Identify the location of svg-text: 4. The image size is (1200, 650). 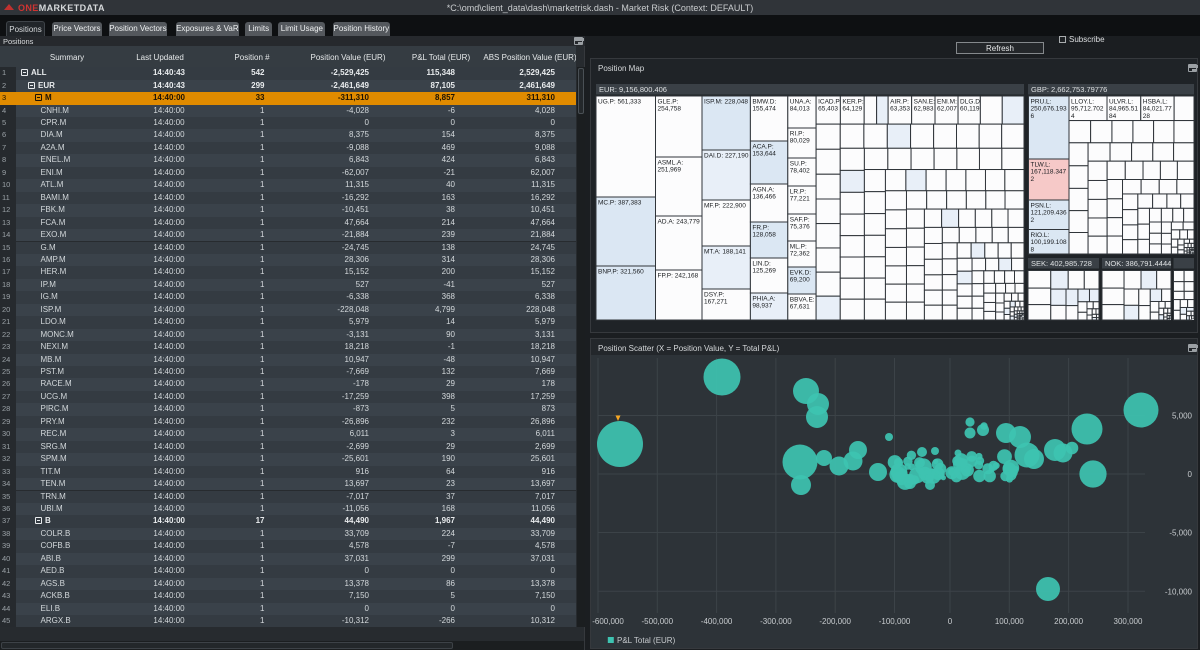
(1073, 116).